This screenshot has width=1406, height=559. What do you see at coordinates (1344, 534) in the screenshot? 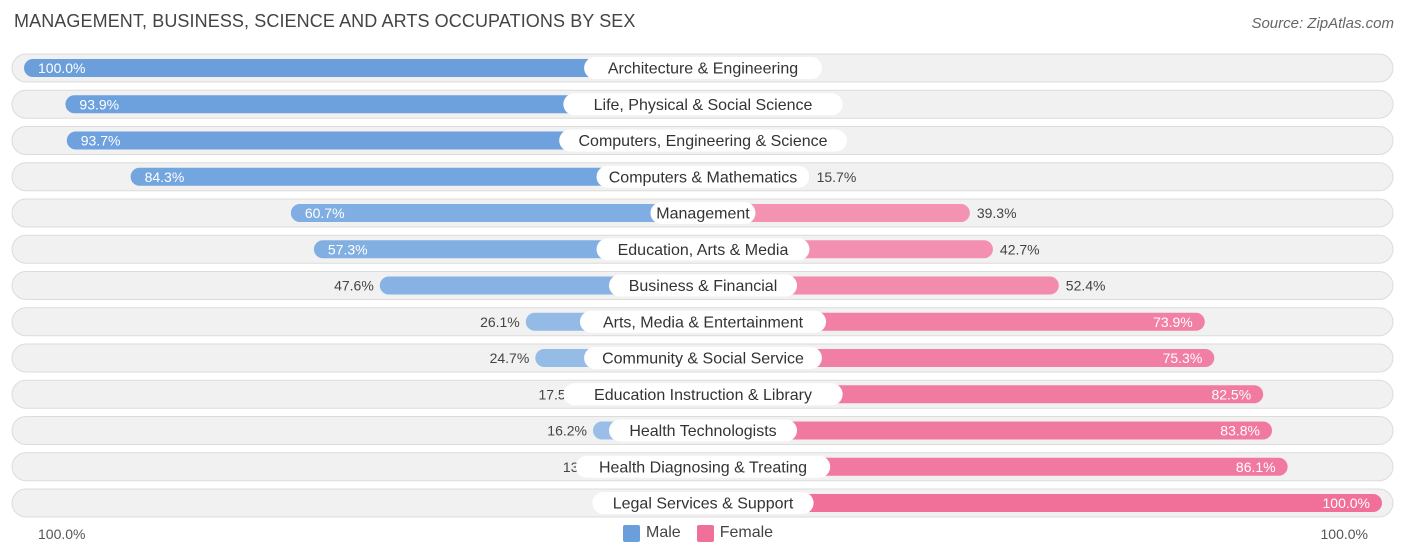
I see `axis-right-label: 100.0%` at bounding box center [1344, 534].